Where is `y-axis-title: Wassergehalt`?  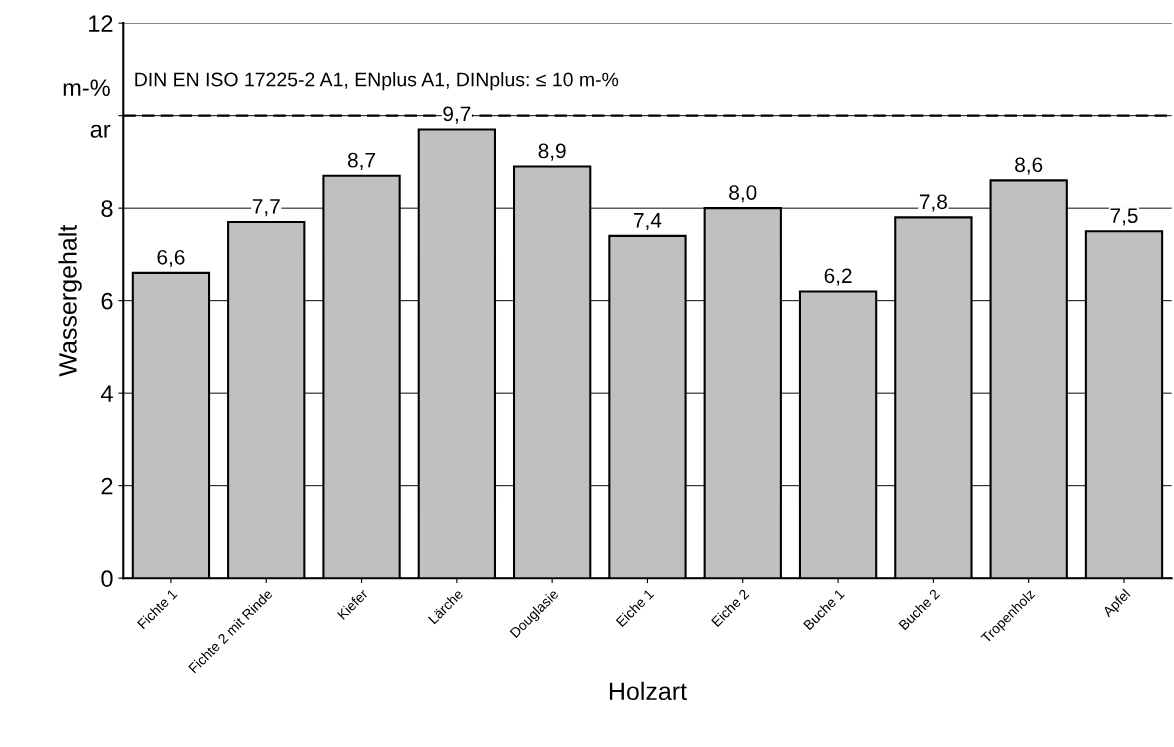
y-axis-title: Wassergehalt is located at coordinates (70, 300).